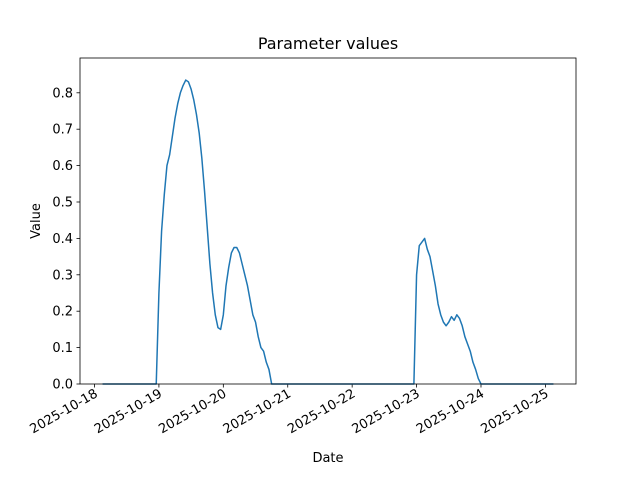  Describe the element at coordinates (36, 221) in the screenshot. I see `y-axis-label: Value` at that location.